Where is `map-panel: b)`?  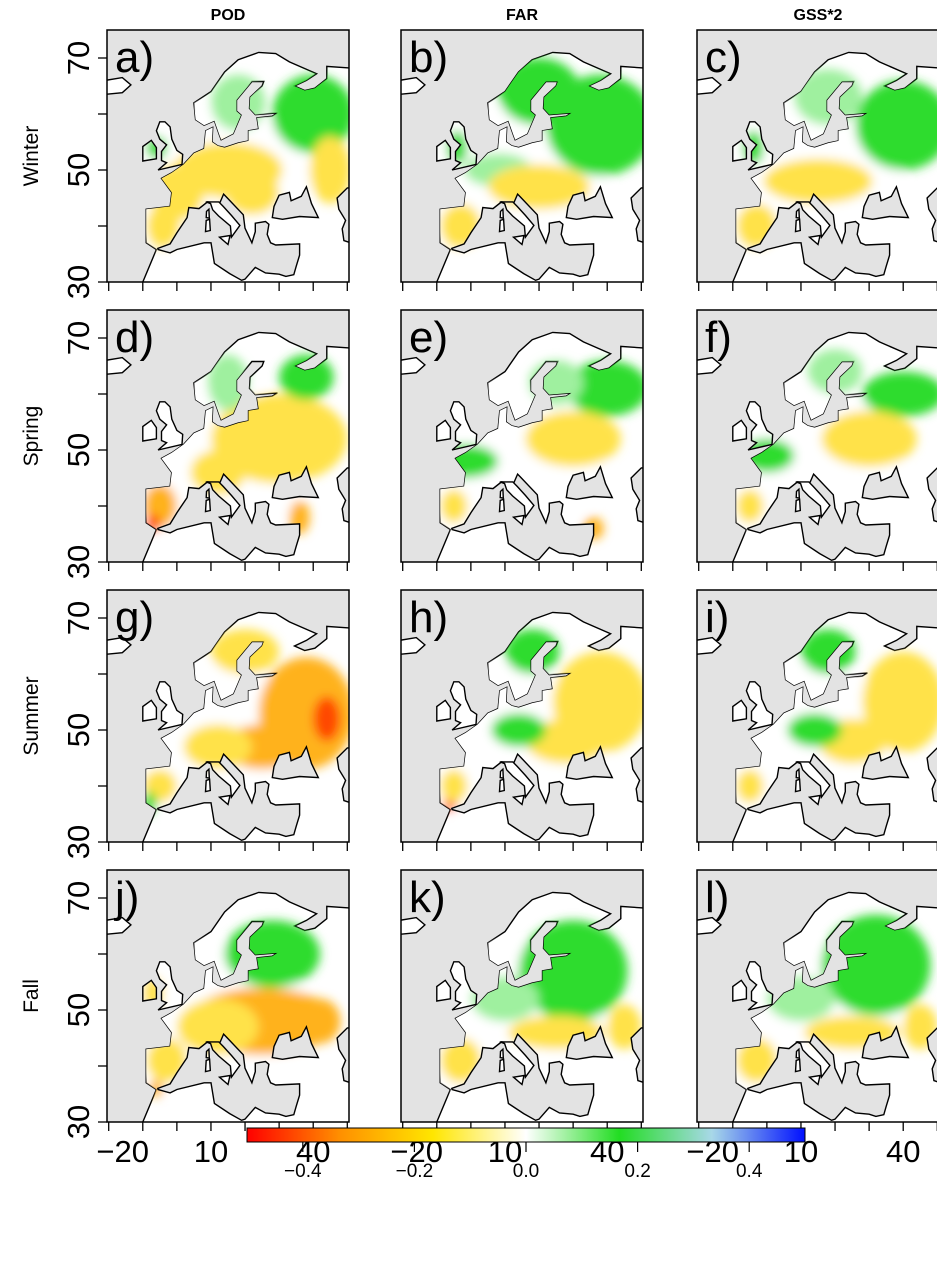
map-panel: b) is located at coordinates (522, 160).